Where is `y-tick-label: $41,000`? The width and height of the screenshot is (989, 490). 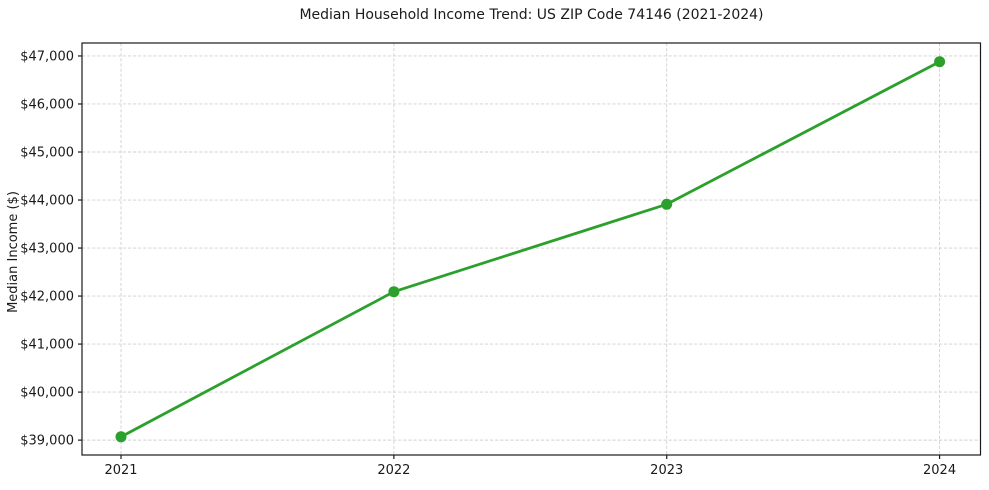 y-tick-label: $41,000 is located at coordinates (47, 345).